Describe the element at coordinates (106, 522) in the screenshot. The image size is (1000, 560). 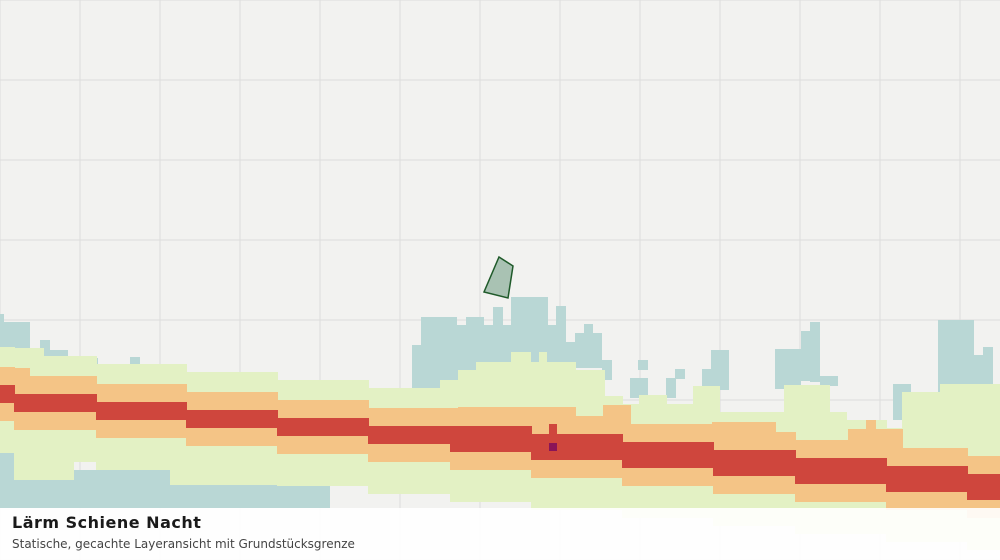
I see `legend-title: Lärm Schiene Nacht` at that location.